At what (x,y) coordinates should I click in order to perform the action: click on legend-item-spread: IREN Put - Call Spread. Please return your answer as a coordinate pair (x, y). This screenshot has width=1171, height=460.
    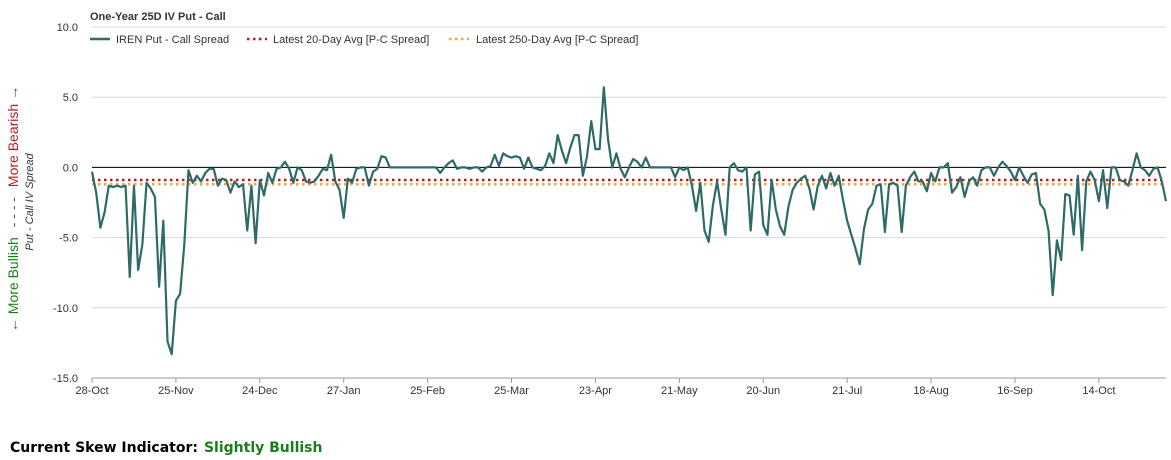
    Looking at the image, I should click on (159, 40).